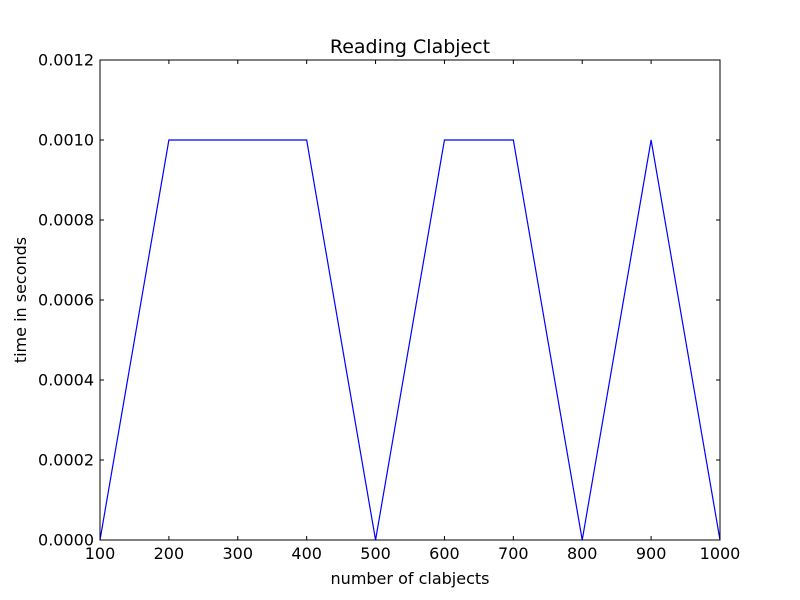  What do you see at coordinates (410, 47) in the screenshot?
I see `chart-title: Reading Clabject` at bounding box center [410, 47].